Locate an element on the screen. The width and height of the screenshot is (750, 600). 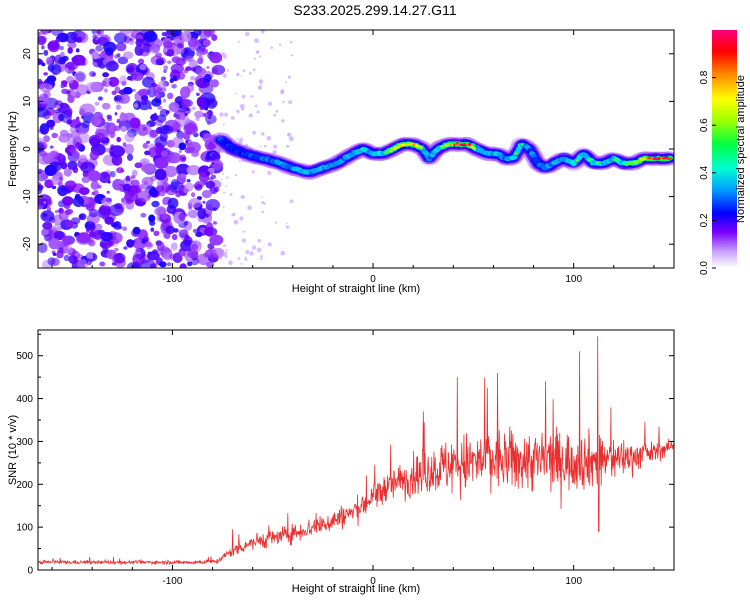
x-tick-label: -100 is located at coordinates (172, 279).